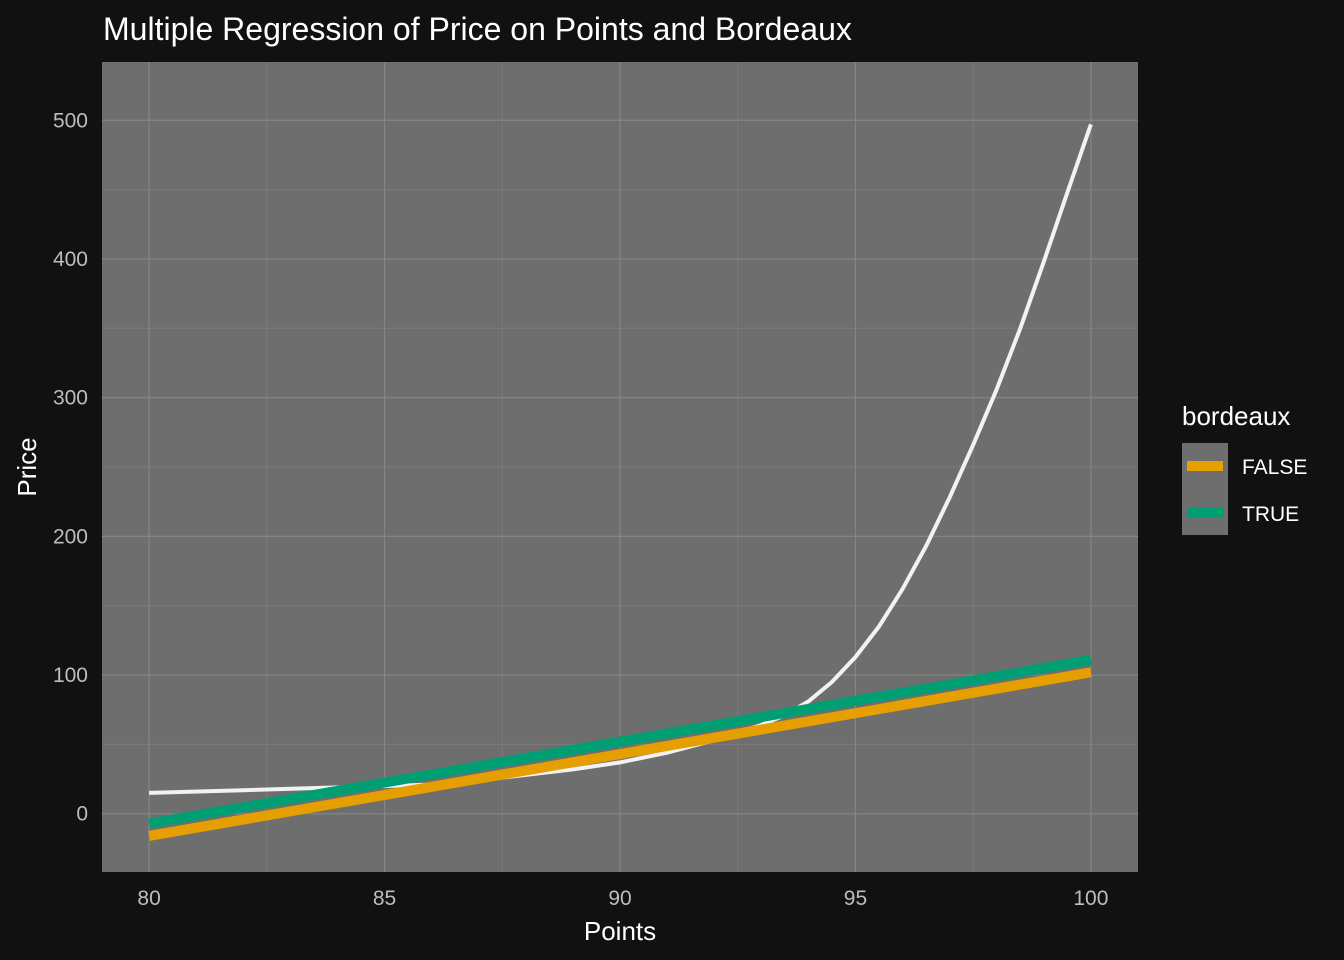 Image resolution: width=1344 pixels, height=960 pixels. I want to click on series-line-true, so click(620, 741).